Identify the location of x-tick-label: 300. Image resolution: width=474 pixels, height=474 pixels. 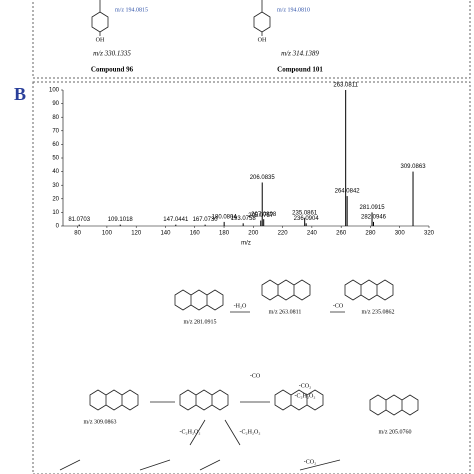
(400, 234).